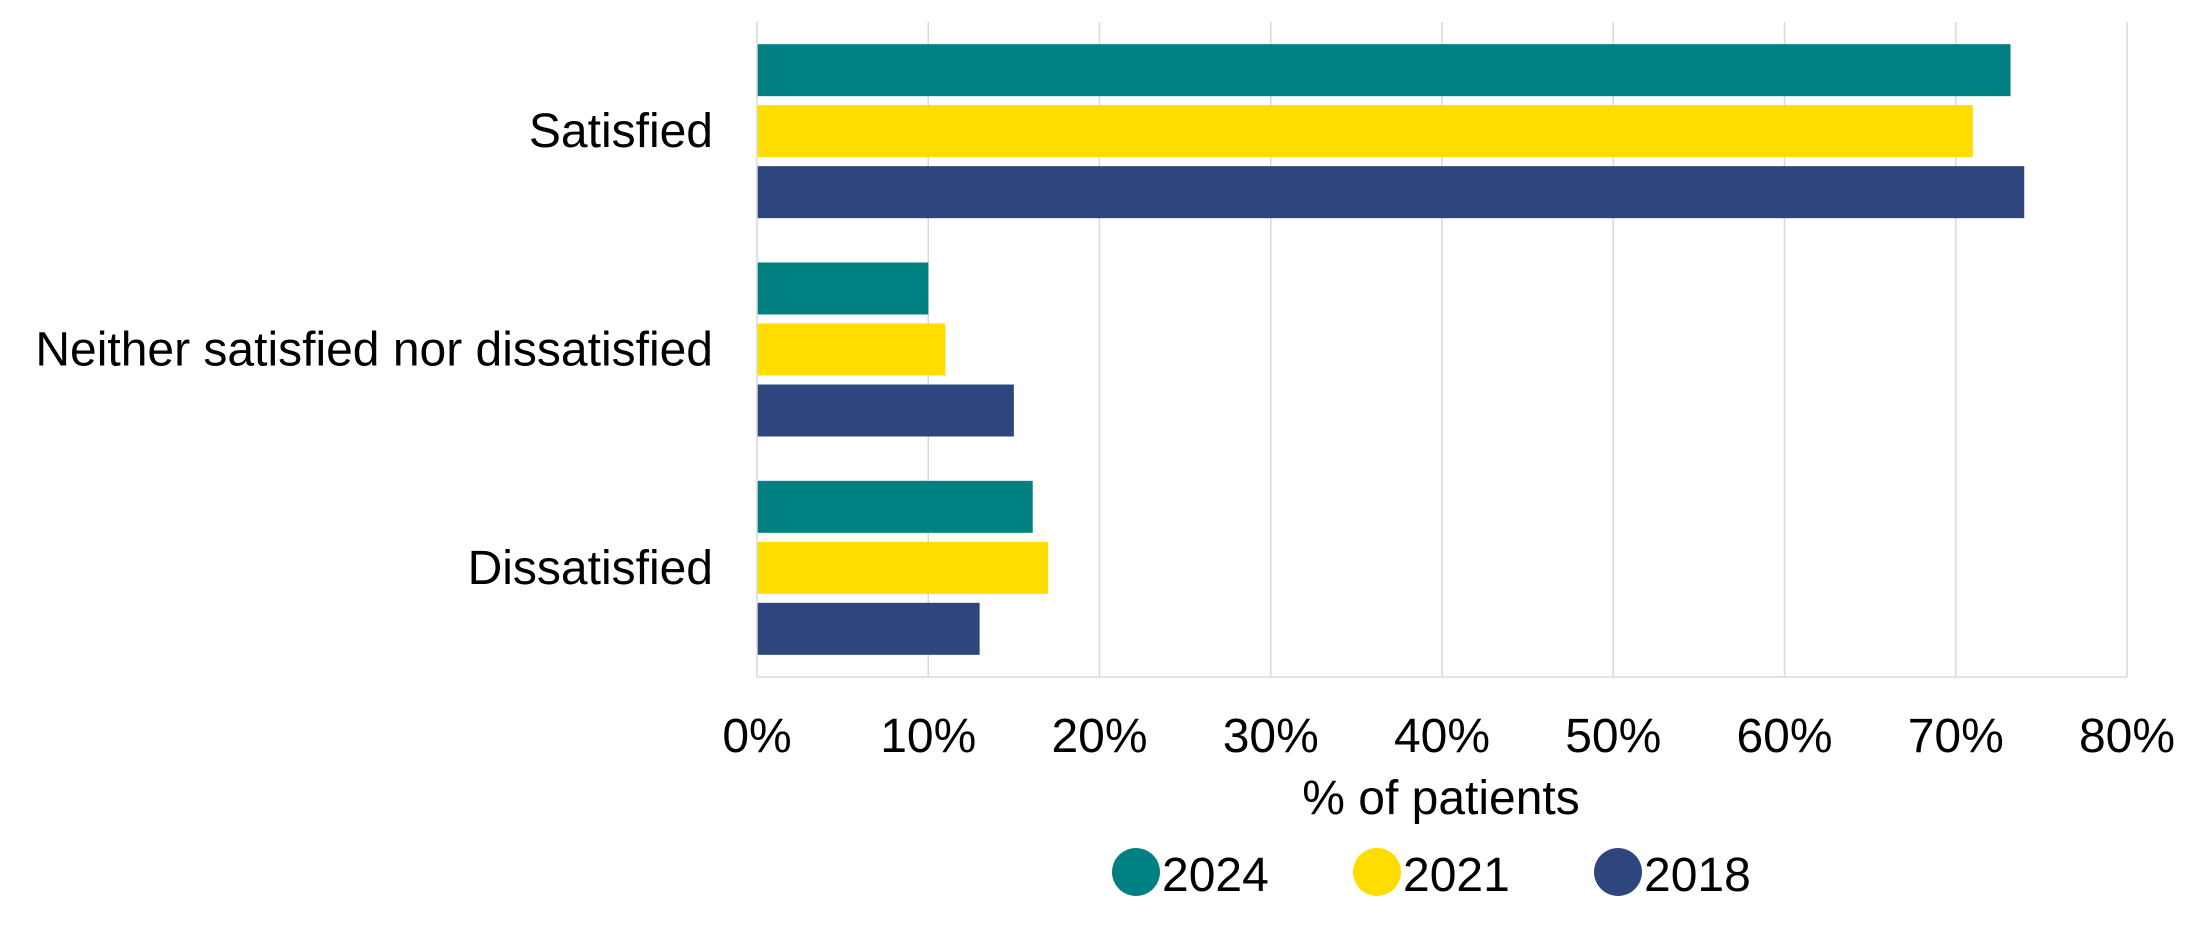 This screenshot has height=935, width=2200. Describe the element at coordinates (1365, 131) in the screenshot. I see `bar-2021-satisfied` at that location.